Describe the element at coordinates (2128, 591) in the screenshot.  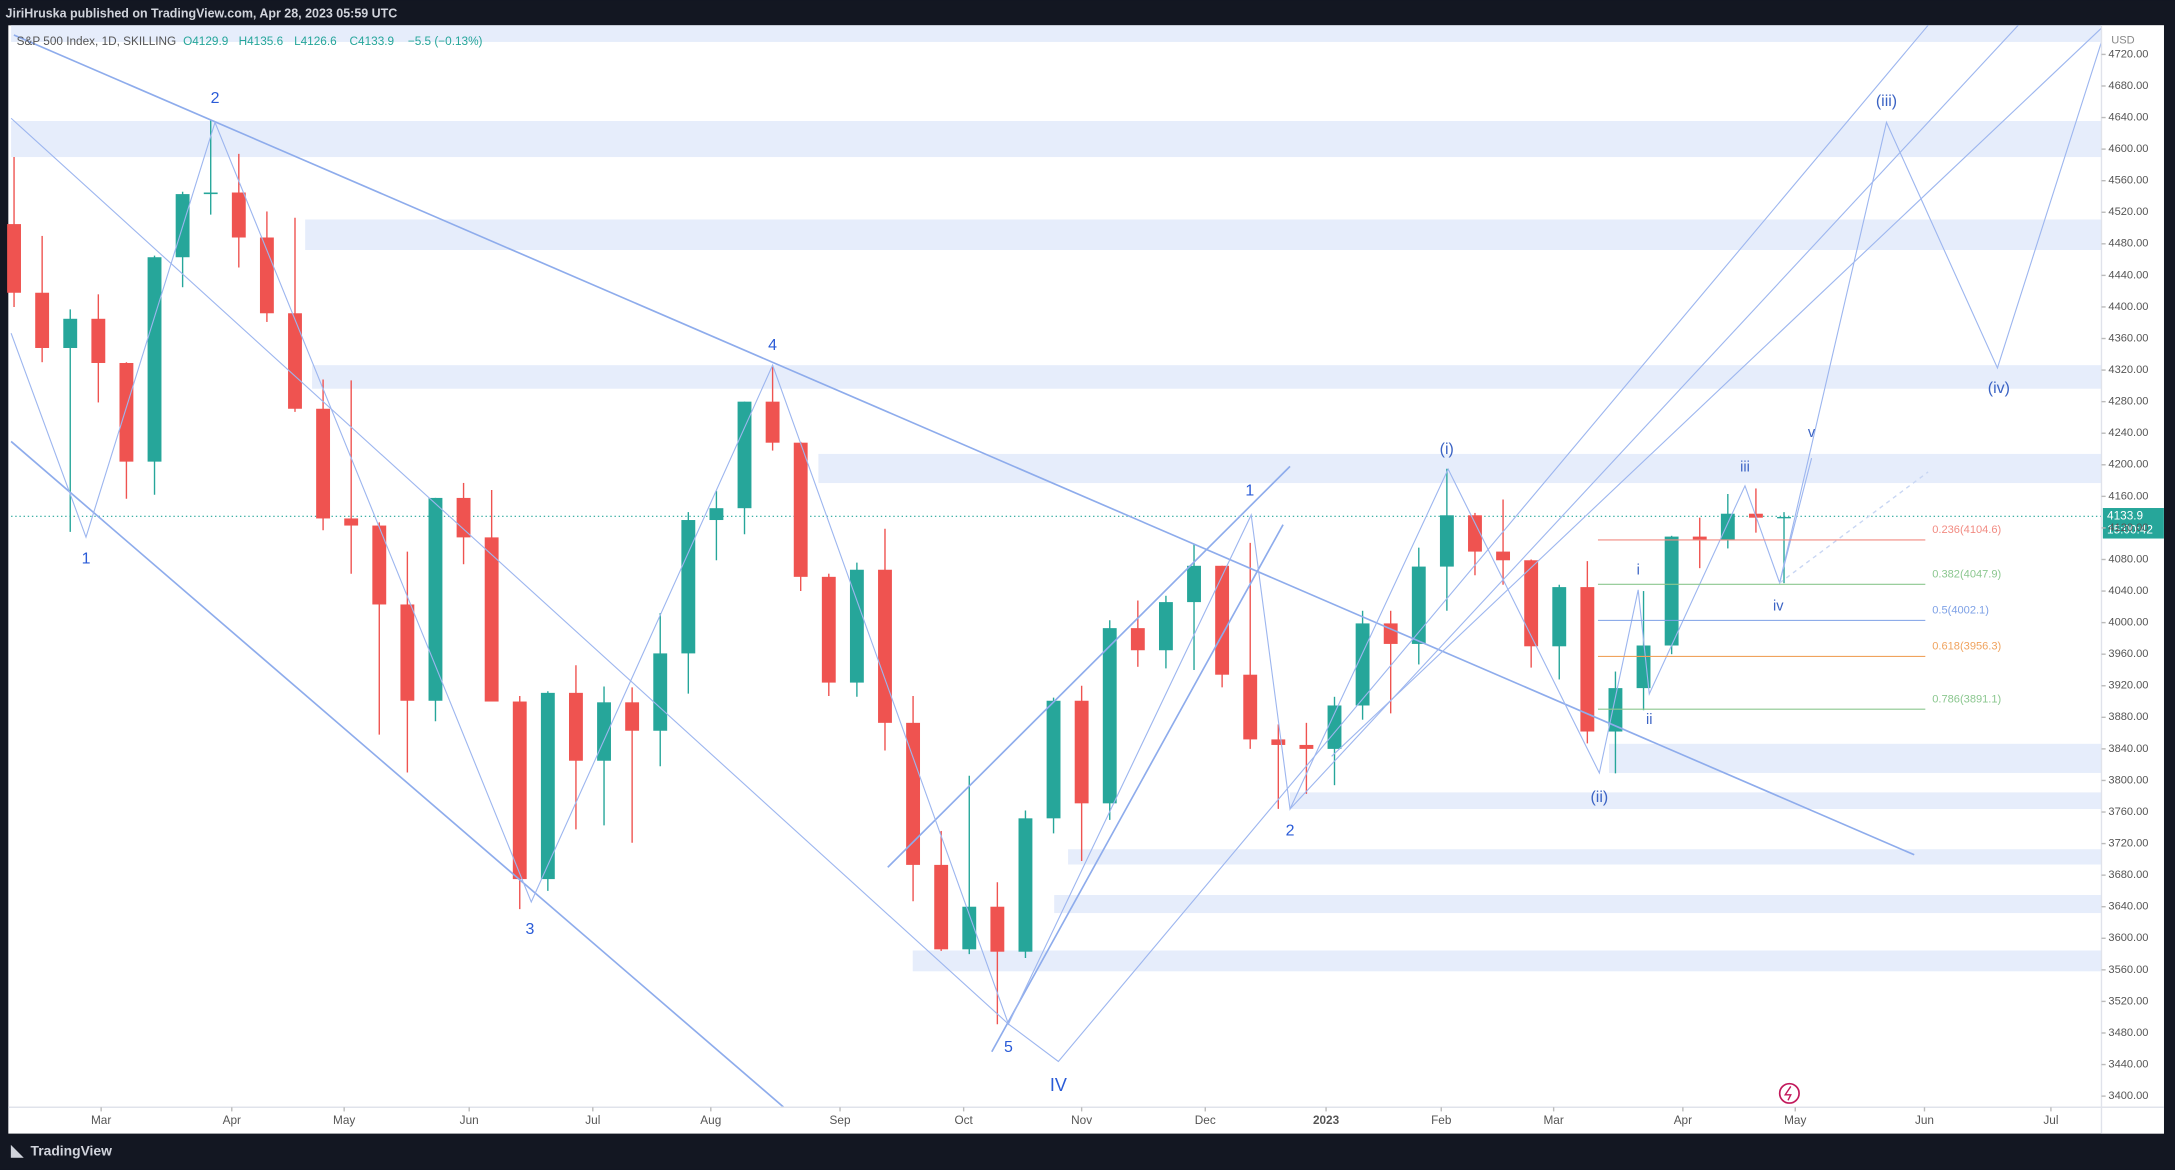
I see `y-tick-label: 4040.00` at that location.